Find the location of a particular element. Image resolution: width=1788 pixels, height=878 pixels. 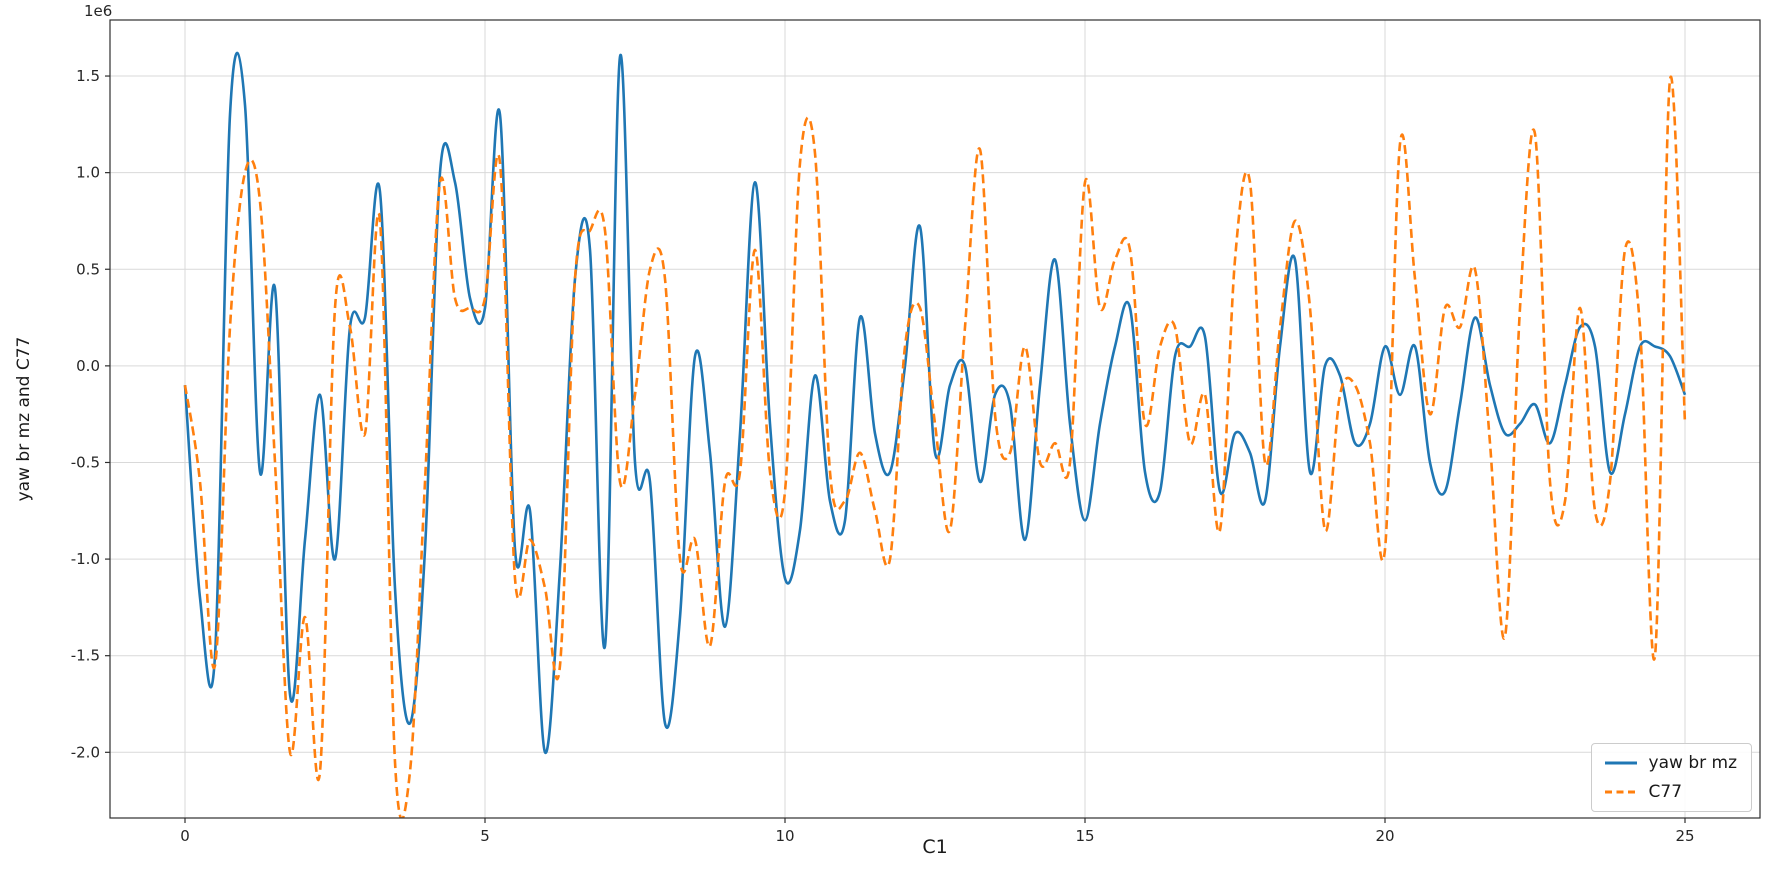

legend-label-yaw-br-mz: yaw br mz is located at coordinates (1692, 763).